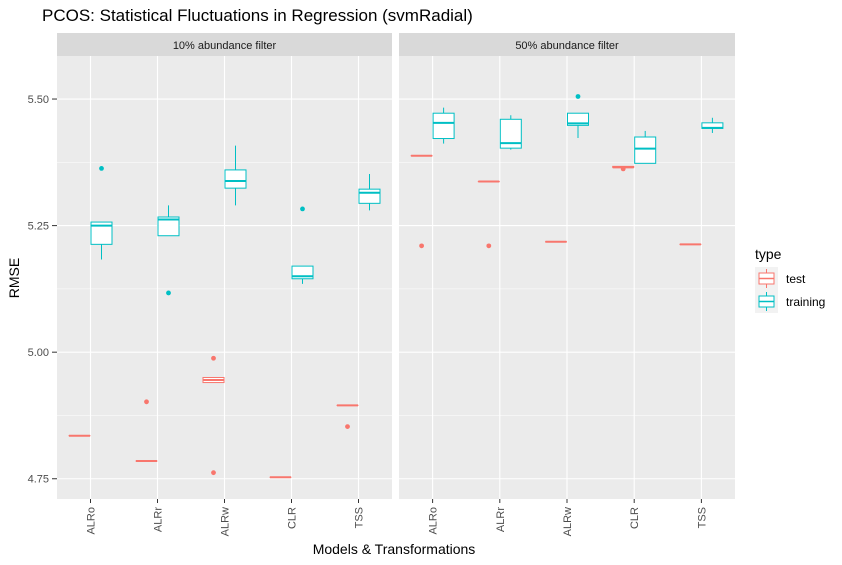 This screenshot has height=565, width=842. I want to click on panel-strip-label-10pct: 10% abundance filter, so click(225, 46).